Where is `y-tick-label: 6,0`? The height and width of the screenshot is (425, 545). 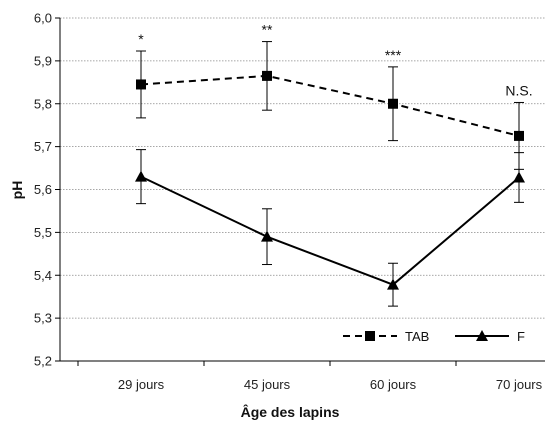 y-tick-label: 6,0 is located at coordinates (43, 18).